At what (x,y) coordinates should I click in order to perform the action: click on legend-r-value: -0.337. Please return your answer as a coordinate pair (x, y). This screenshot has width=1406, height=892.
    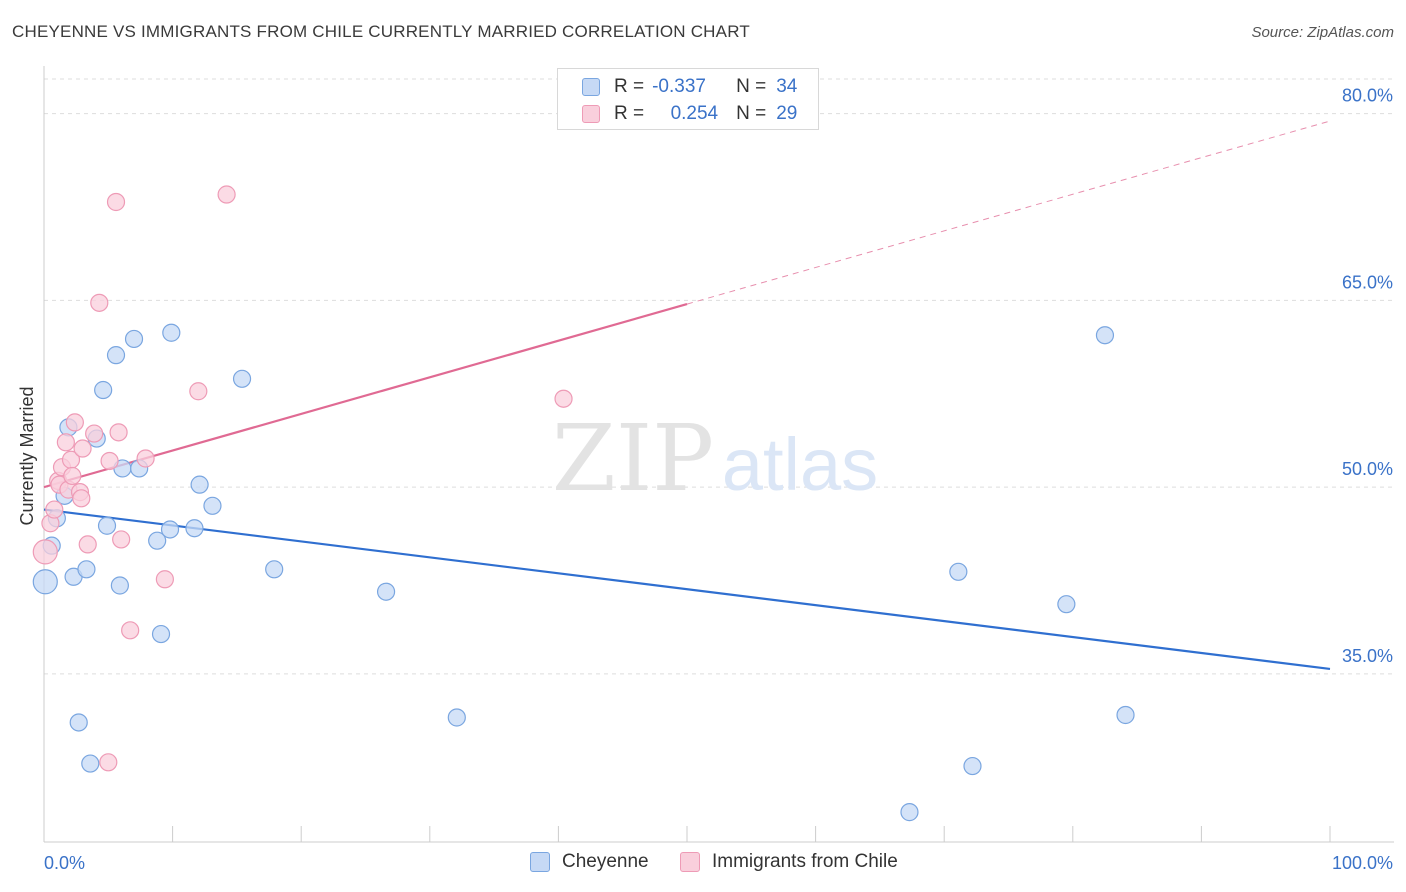
    Looking at the image, I should click on (679, 86).